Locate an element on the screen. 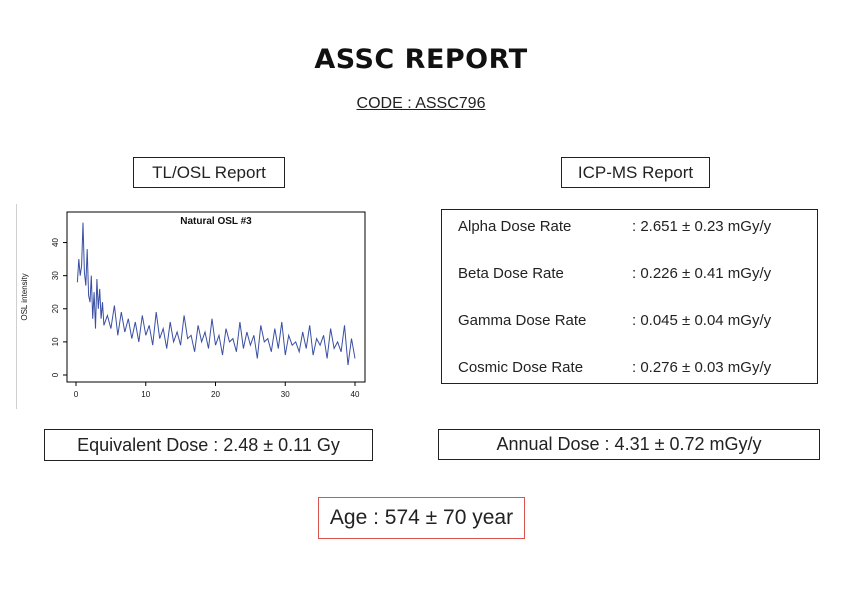  chart-title: Natural OSL #3 is located at coordinates (216, 221).